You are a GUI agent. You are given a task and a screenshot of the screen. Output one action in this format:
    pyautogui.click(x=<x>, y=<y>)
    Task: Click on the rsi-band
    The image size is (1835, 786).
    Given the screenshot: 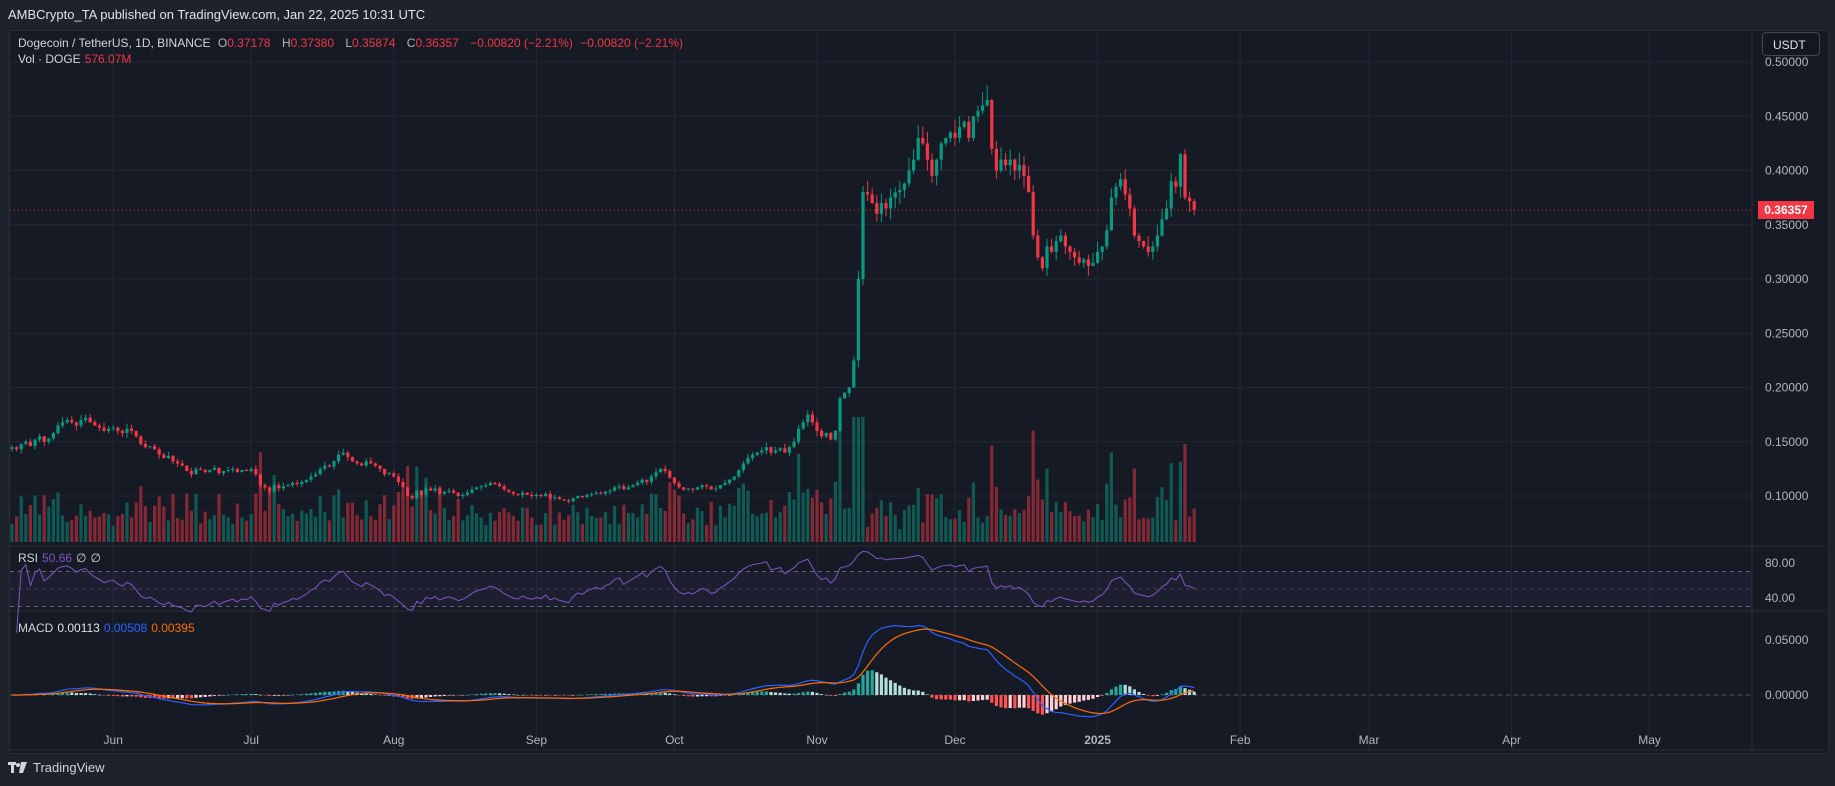 What is the action you would take?
    pyautogui.click(x=881, y=589)
    